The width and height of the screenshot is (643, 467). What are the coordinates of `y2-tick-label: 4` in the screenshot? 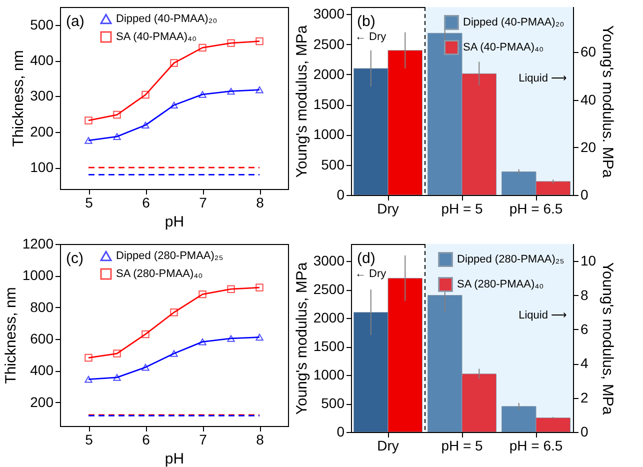 It's located at (584, 363).